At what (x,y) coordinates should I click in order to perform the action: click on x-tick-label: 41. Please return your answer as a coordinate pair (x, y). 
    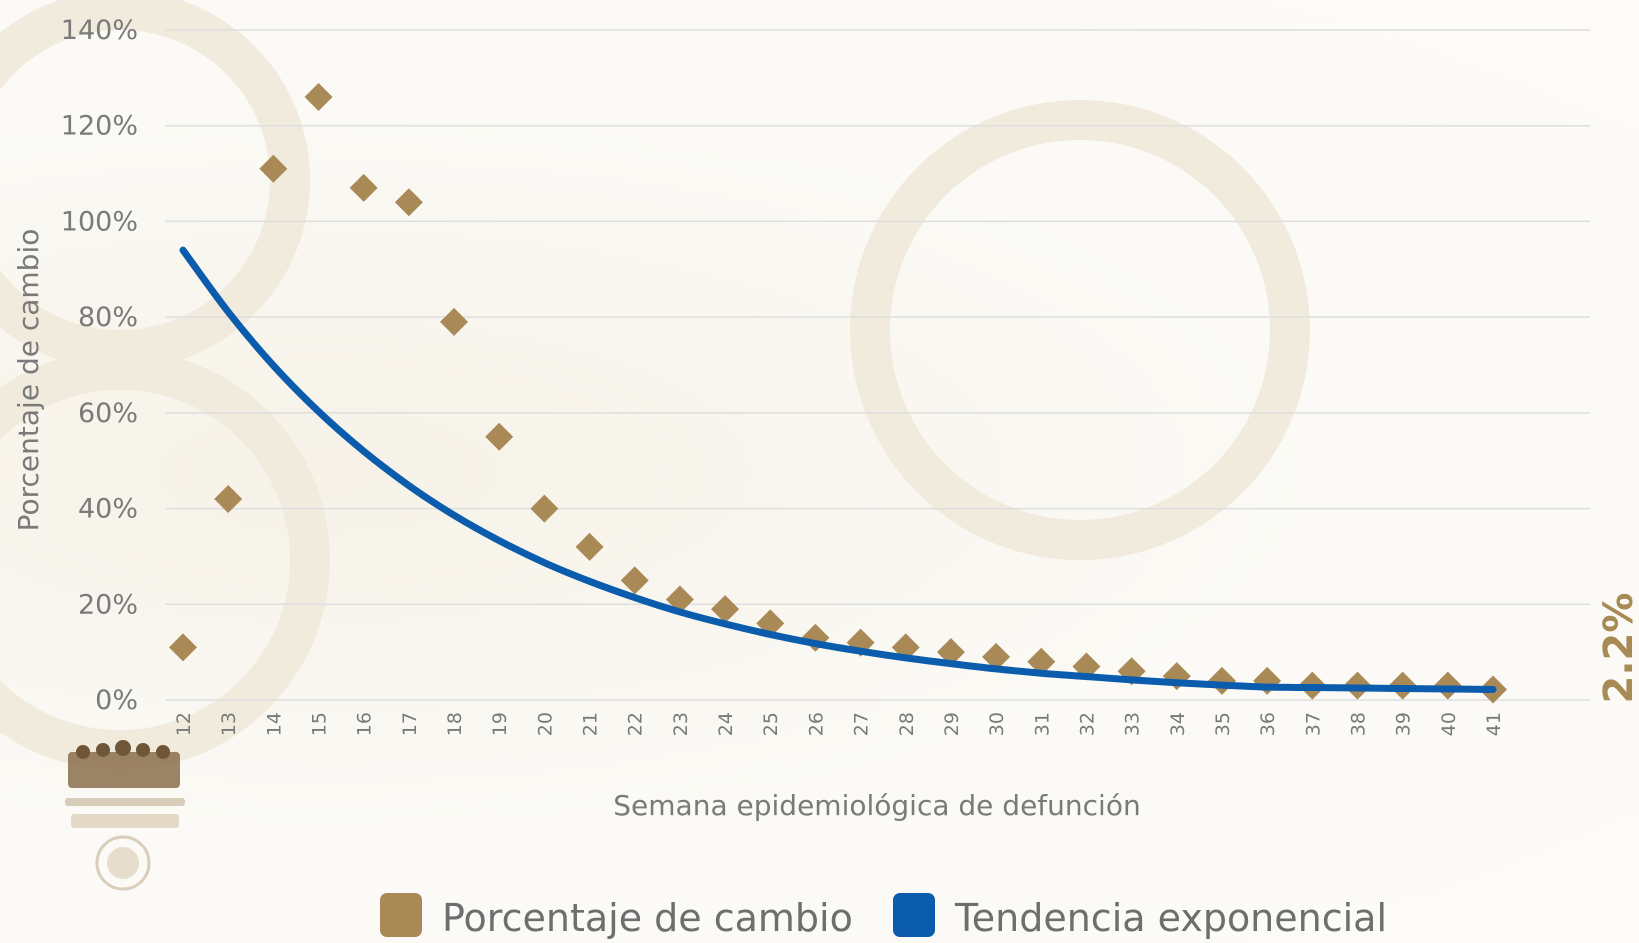
    Looking at the image, I should click on (1494, 724).